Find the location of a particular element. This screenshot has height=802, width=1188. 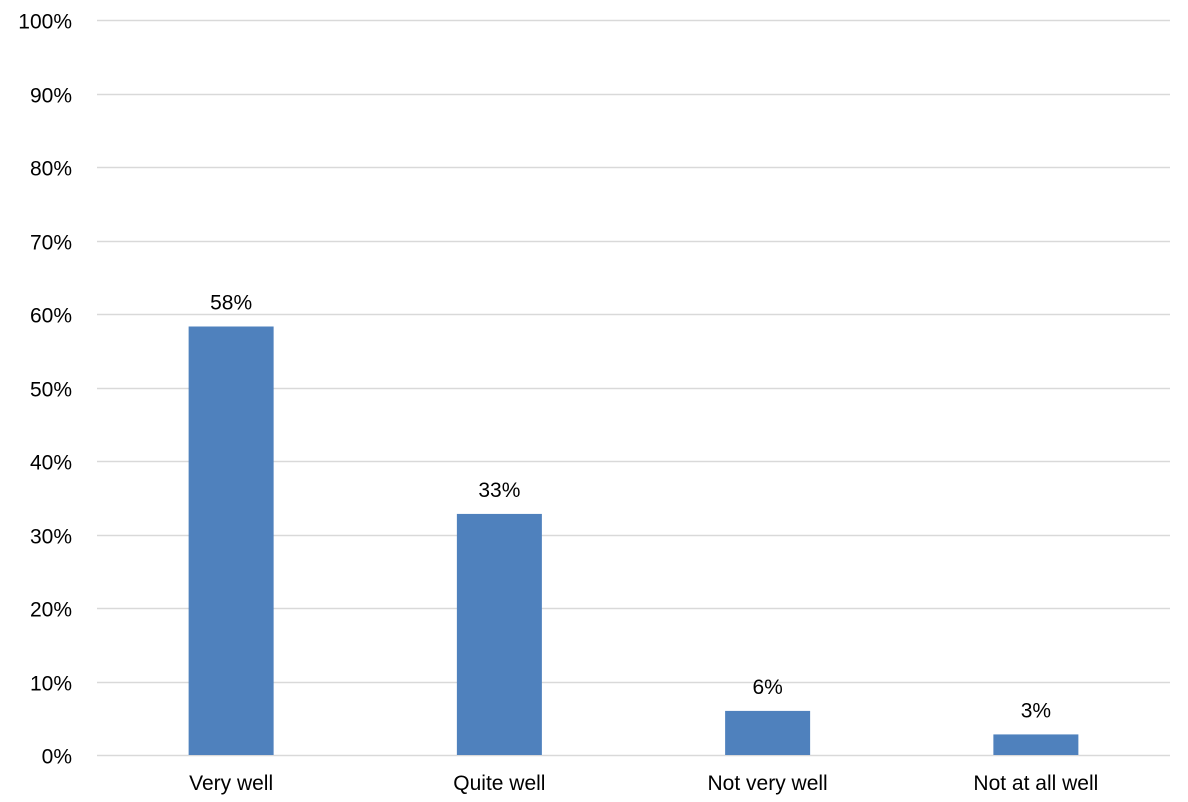

x-tick-label: Not very well is located at coordinates (768, 783).